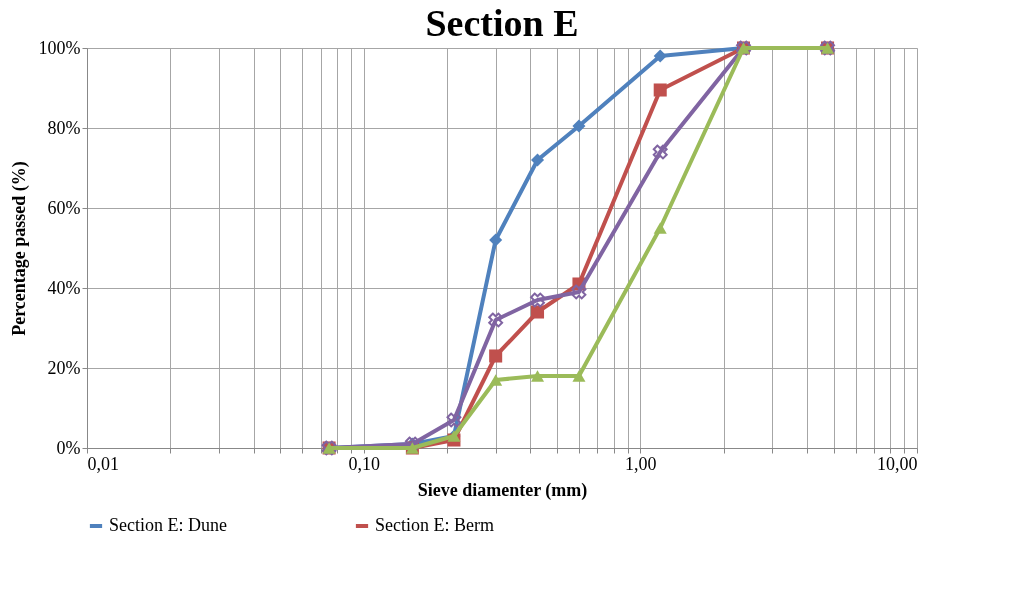 The height and width of the screenshot is (595, 1009). What do you see at coordinates (641, 463) in the screenshot?
I see `x-tick-label: 1,00` at bounding box center [641, 463].